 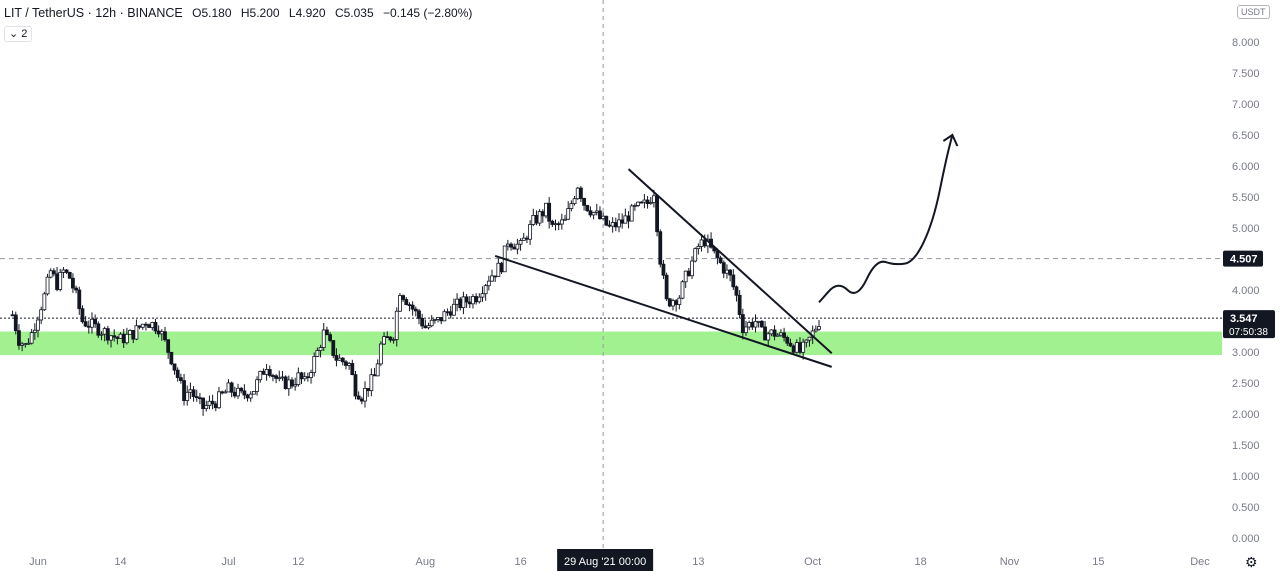 I want to click on x-tick-label: 16, so click(x=520, y=562).